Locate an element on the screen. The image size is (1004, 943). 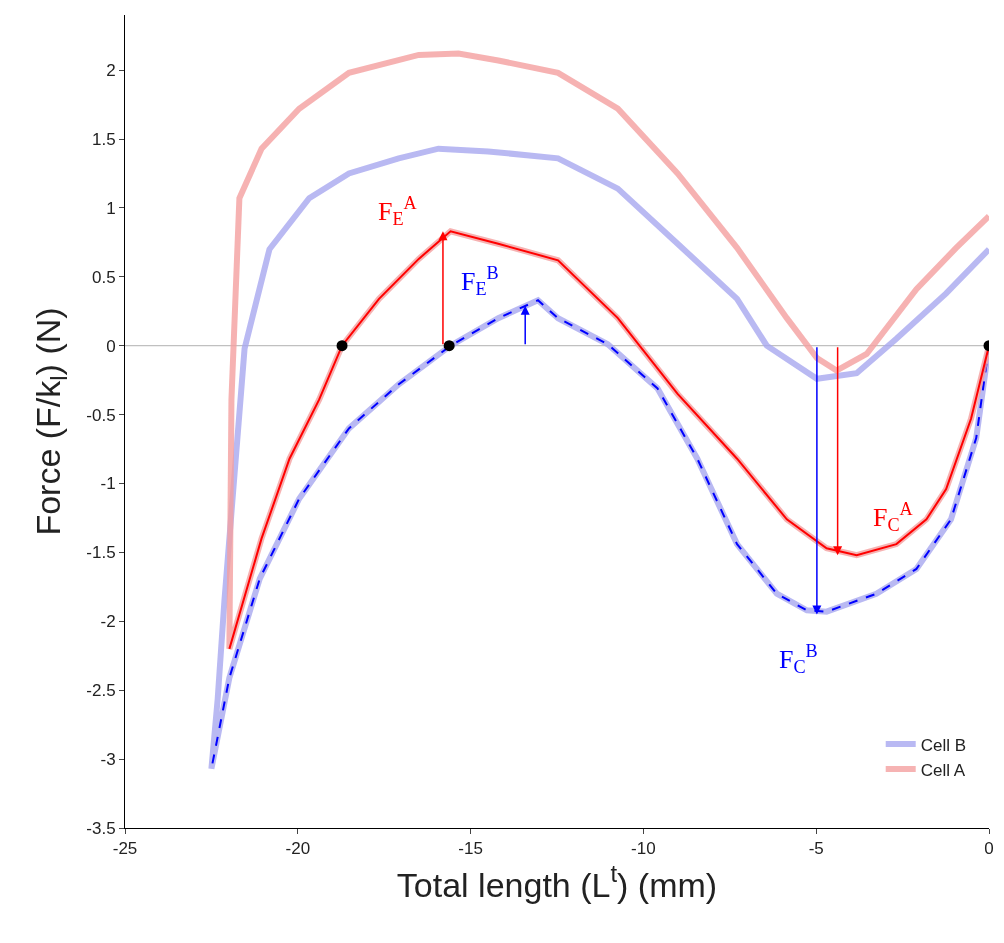
y-tick-label: 2 is located at coordinates (111, 71).